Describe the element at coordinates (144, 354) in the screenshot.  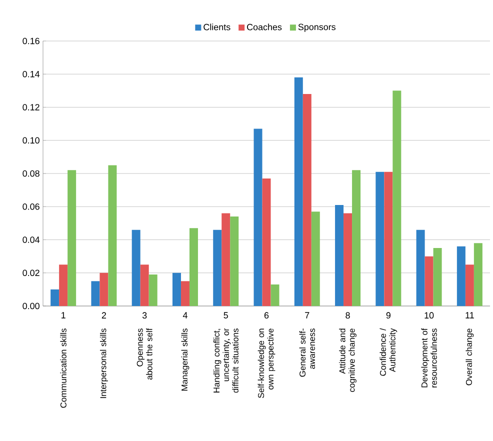
I see `x-tick-label: Openness about the self` at that location.